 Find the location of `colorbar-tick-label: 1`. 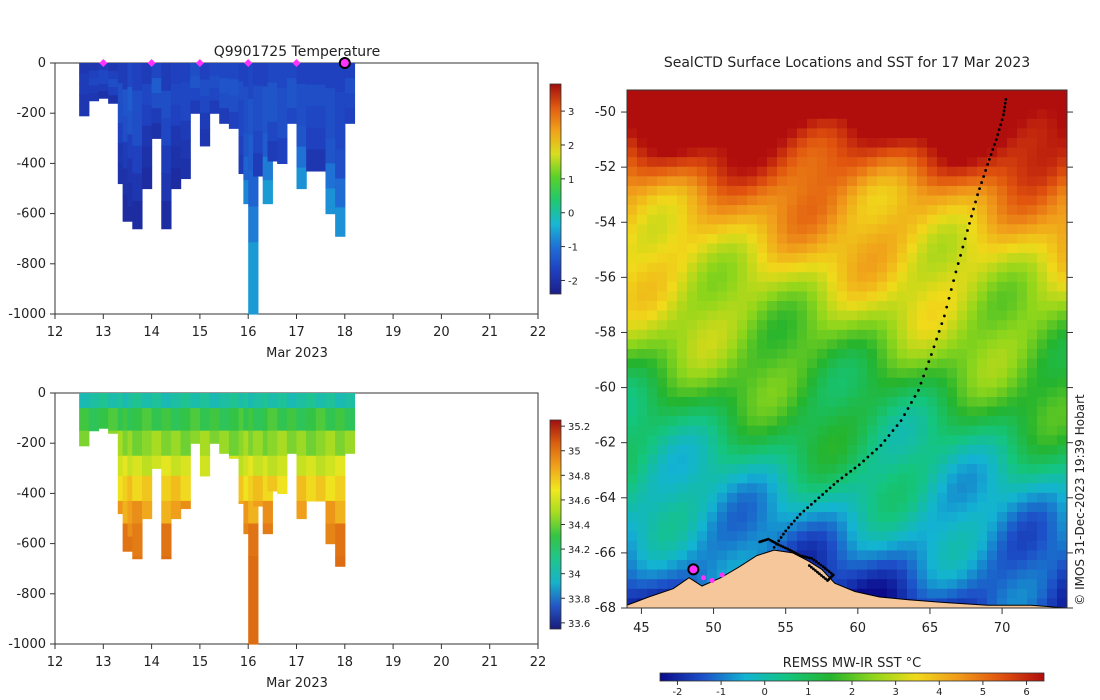

colorbar-tick-label: 1 is located at coordinates (571, 180).